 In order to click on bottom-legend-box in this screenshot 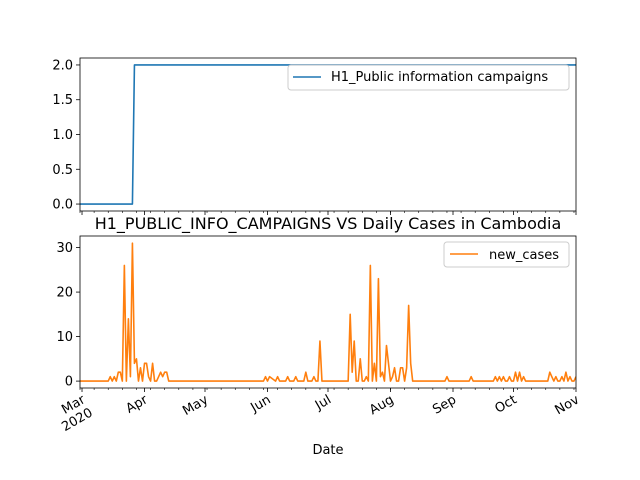, I will do `click(506, 254)`.